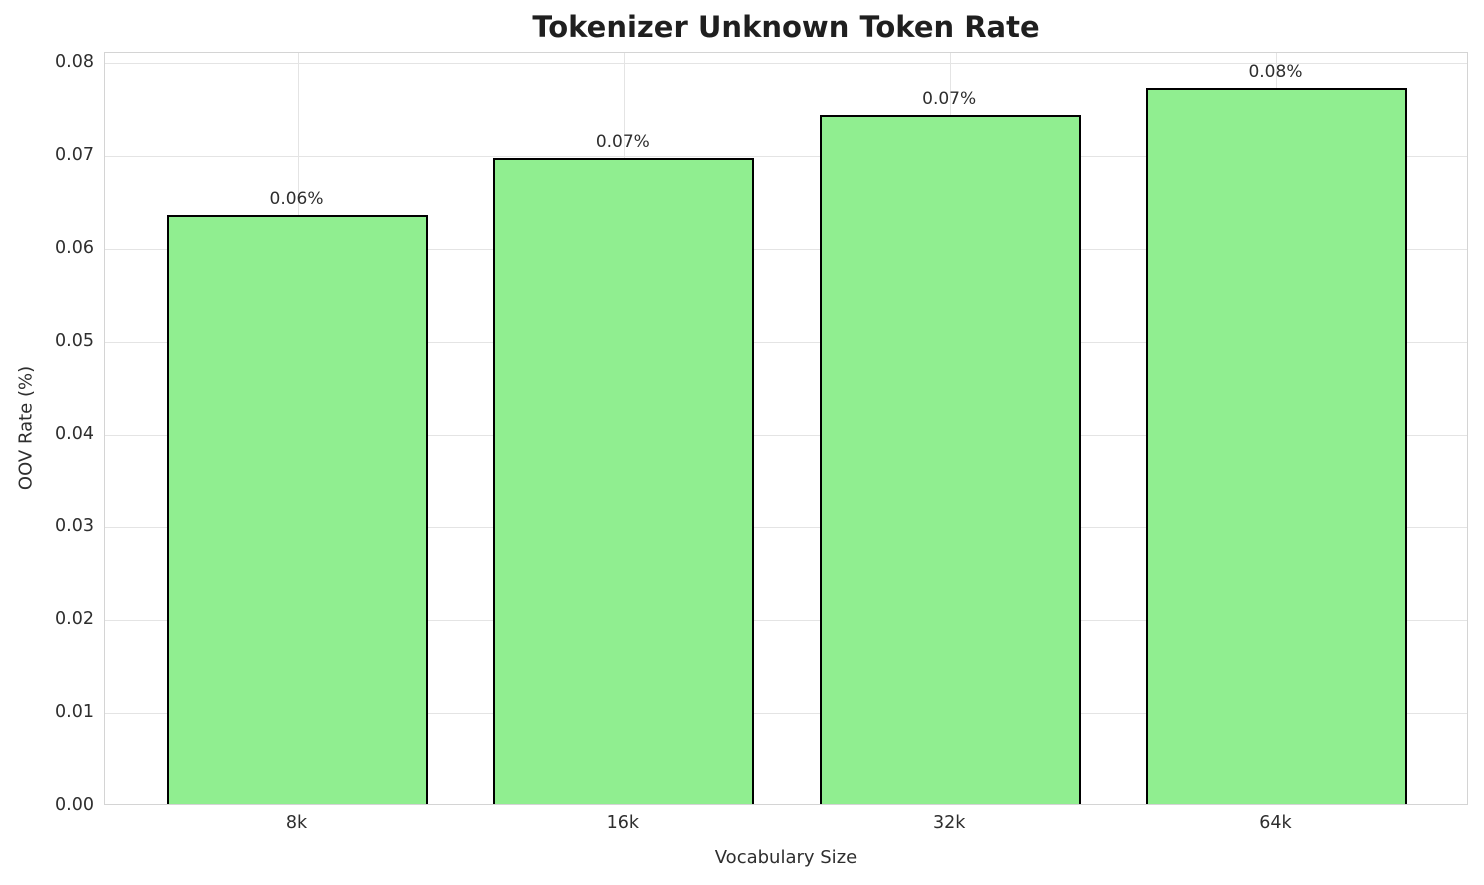  I want to click on bar-value-label: 0.08%, so click(1275, 72).